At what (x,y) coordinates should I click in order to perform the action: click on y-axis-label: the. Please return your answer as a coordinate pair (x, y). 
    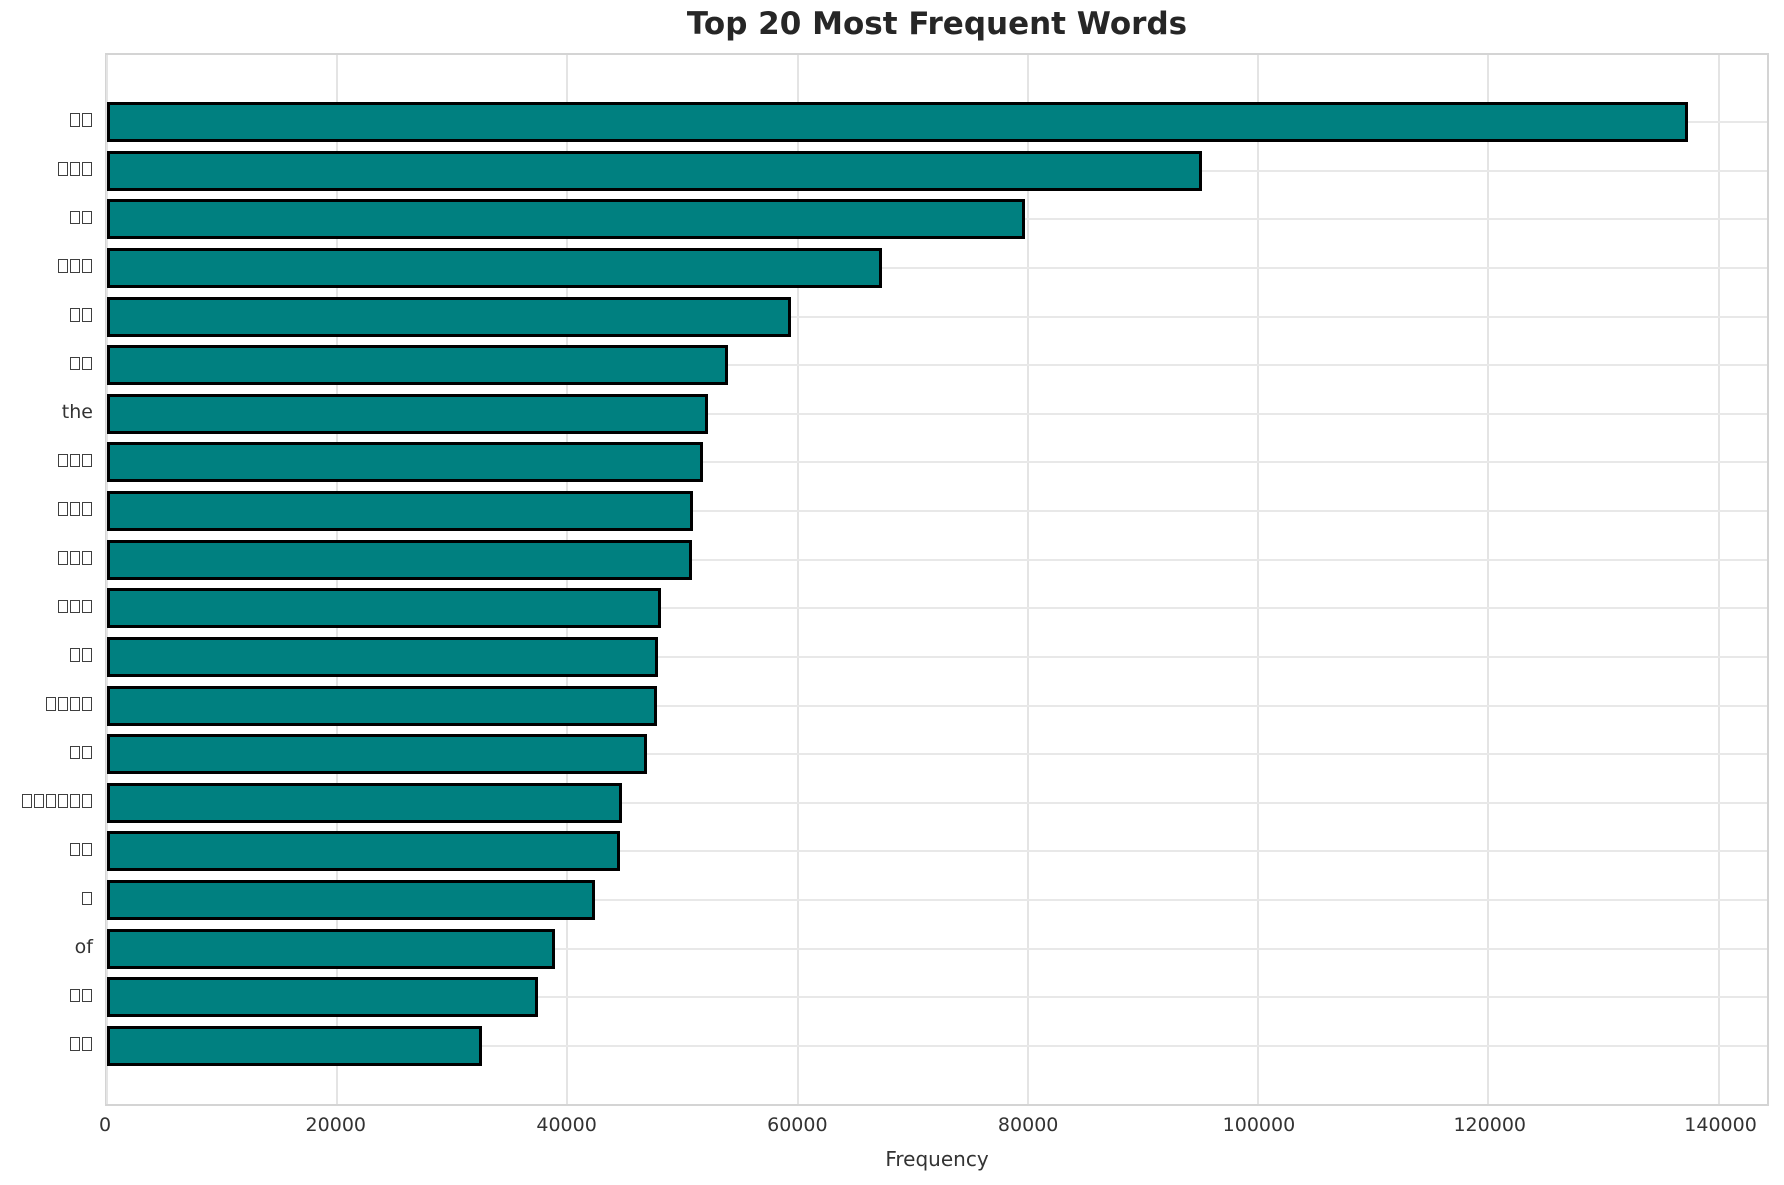
    Looking at the image, I should click on (77, 411).